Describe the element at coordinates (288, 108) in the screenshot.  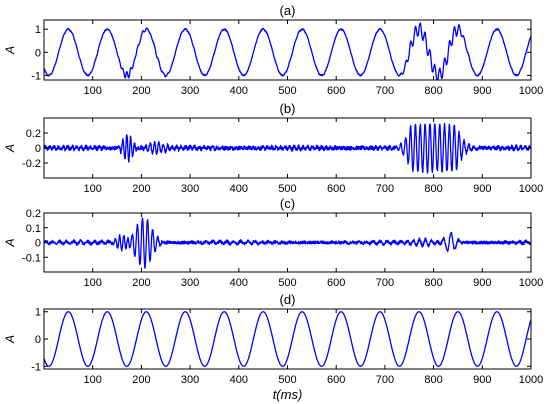
I see `panel-title: (b)` at that location.